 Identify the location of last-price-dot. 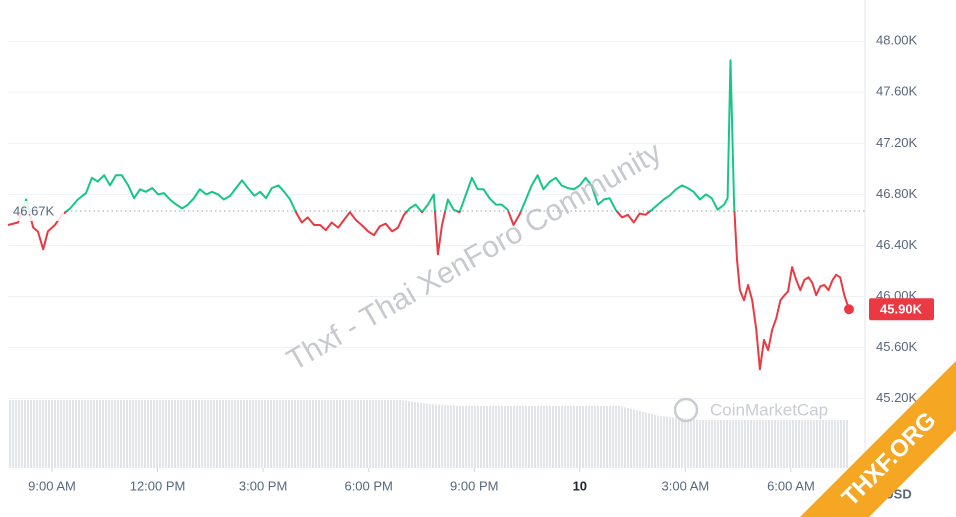
(849, 309).